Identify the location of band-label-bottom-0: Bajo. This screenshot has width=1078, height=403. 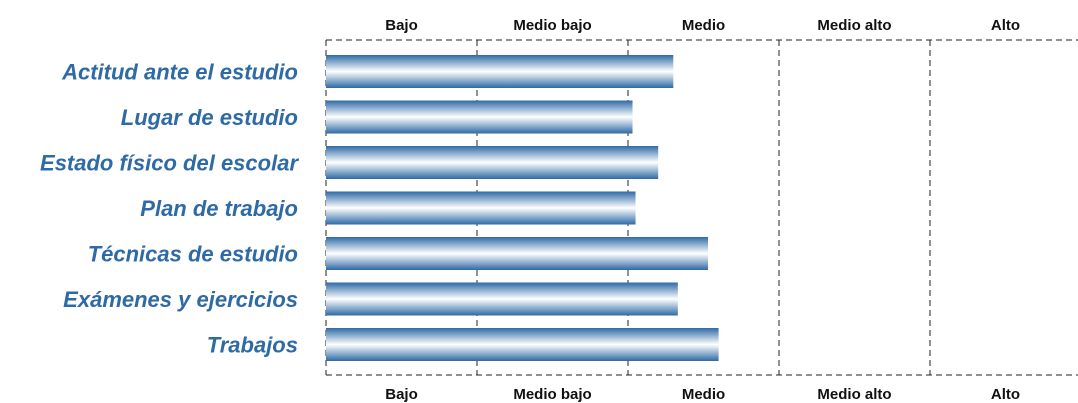
(401, 394).